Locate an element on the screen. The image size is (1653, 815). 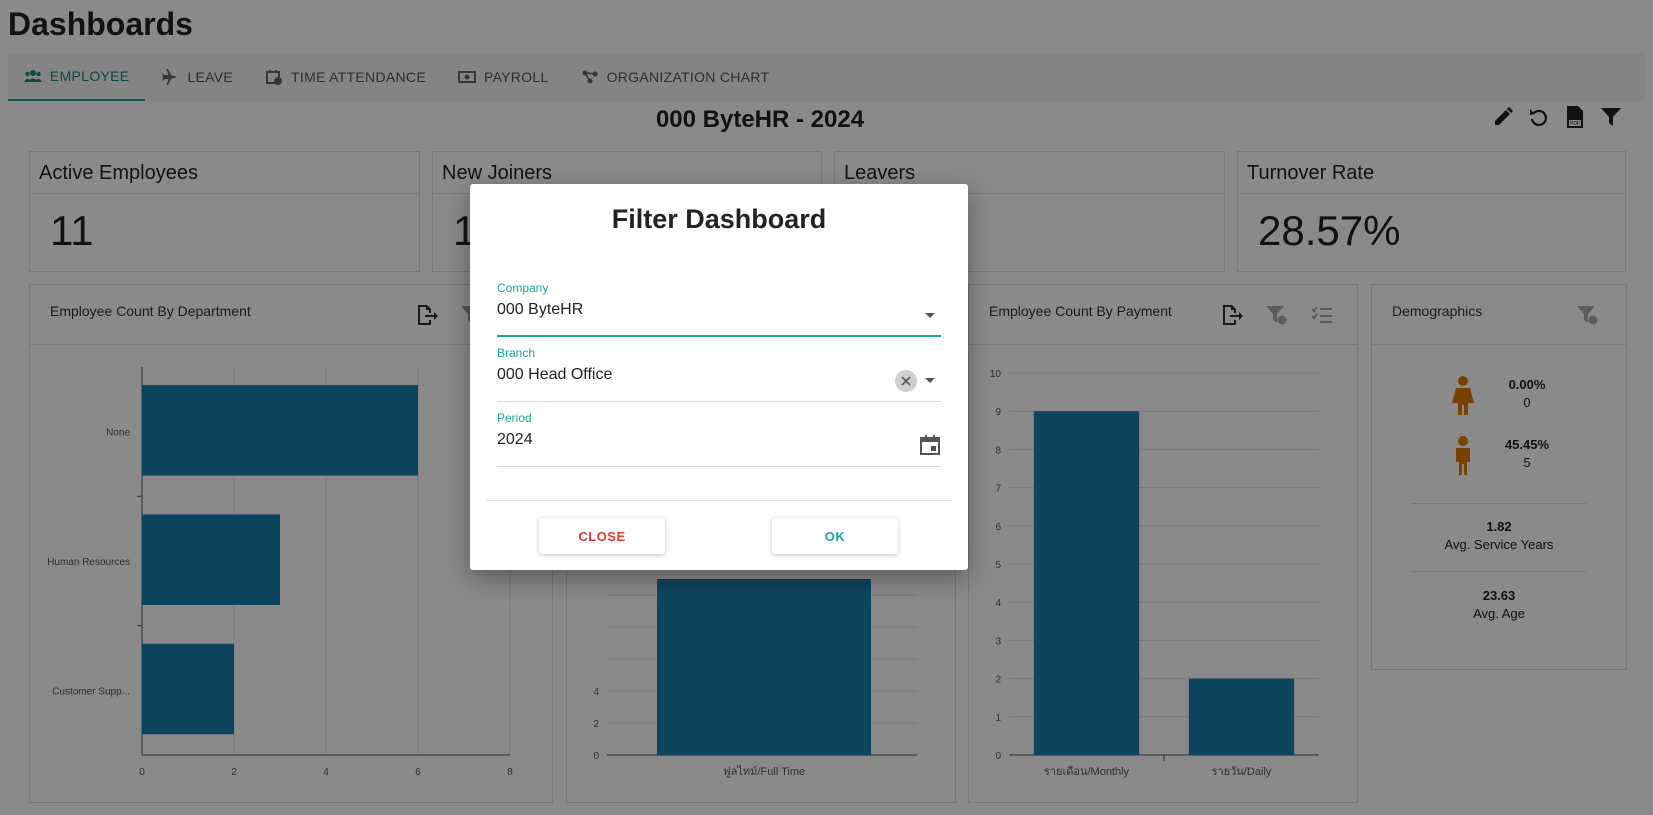
tick-label: 7 is located at coordinates (998, 489).